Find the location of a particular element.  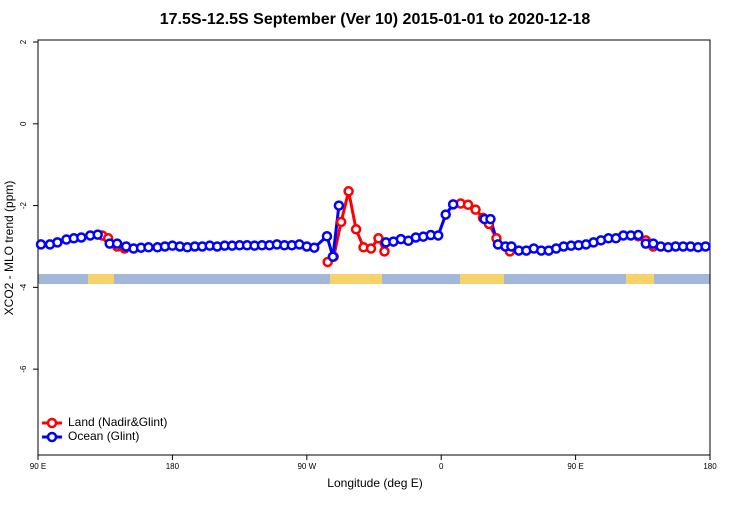

x-tick-label: 90 W is located at coordinates (306, 466).